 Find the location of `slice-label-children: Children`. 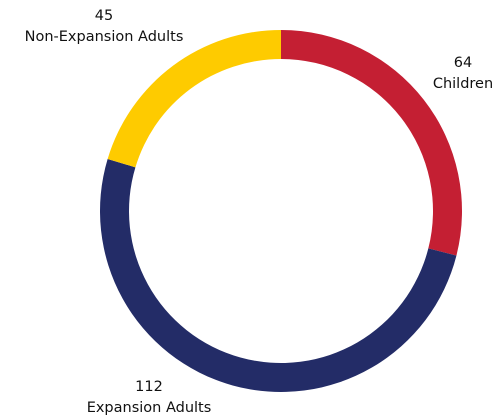

slice-label-children: Children is located at coordinates (463, 84).